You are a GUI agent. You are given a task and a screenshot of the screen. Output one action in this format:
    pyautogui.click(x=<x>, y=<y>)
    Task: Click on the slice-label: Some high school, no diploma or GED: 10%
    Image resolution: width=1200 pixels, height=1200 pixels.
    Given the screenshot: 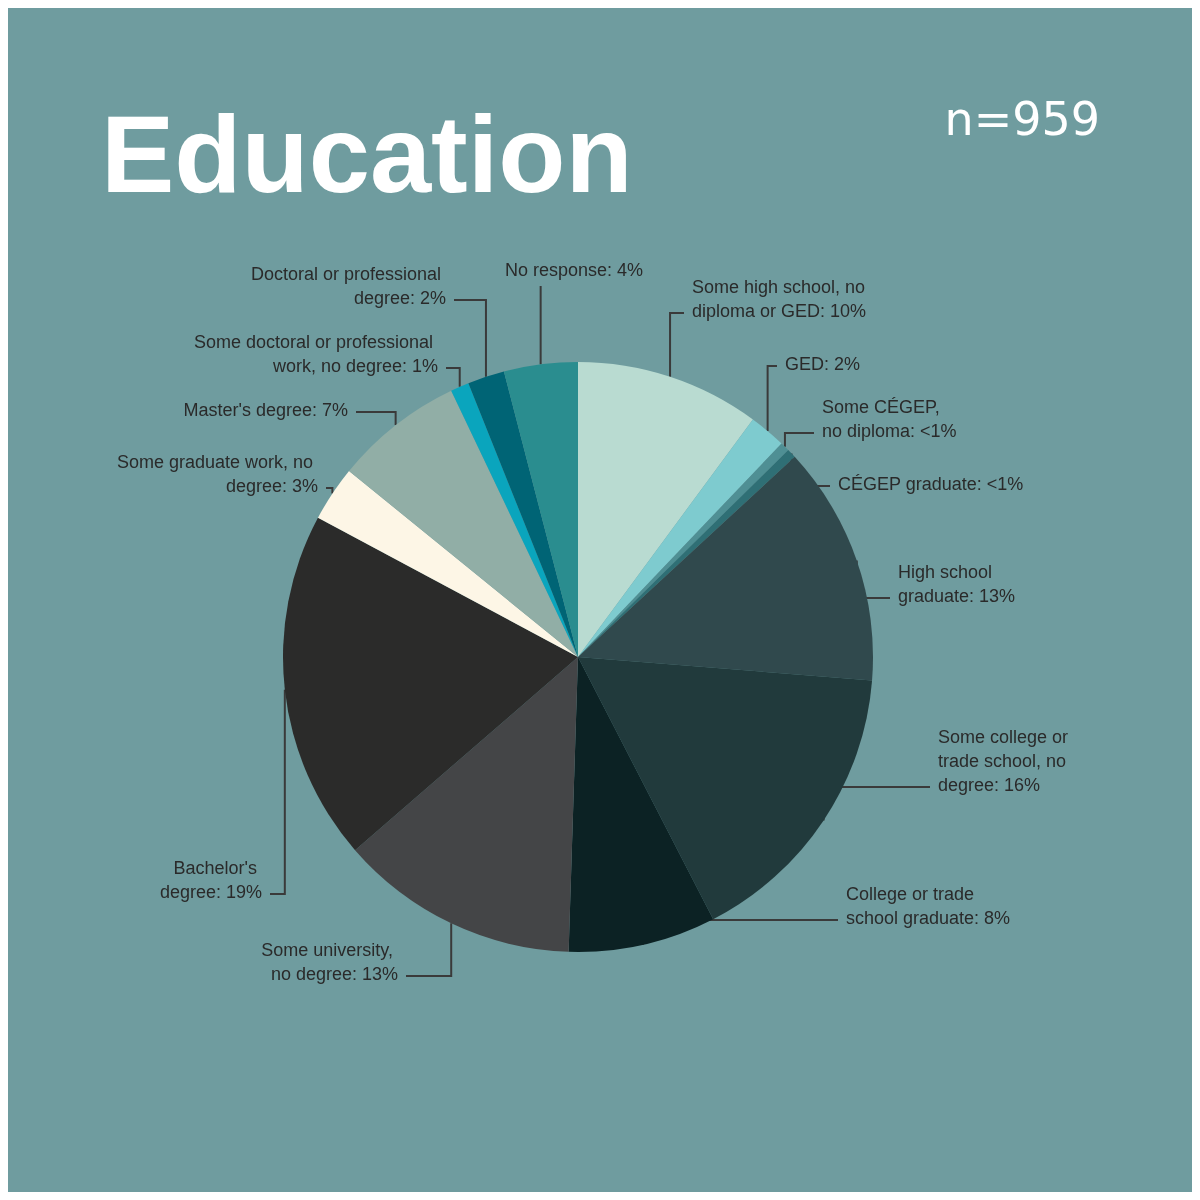 What is the action you would take?
    pyautogui.click(x=781, y=299)
    